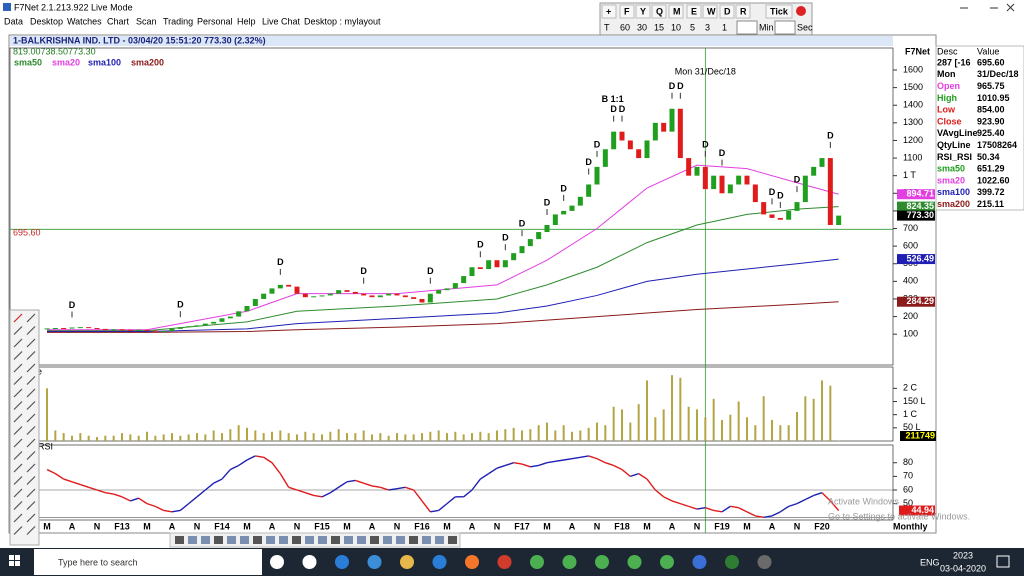  I want to click on menu-item: Chart, so click(118, 21).